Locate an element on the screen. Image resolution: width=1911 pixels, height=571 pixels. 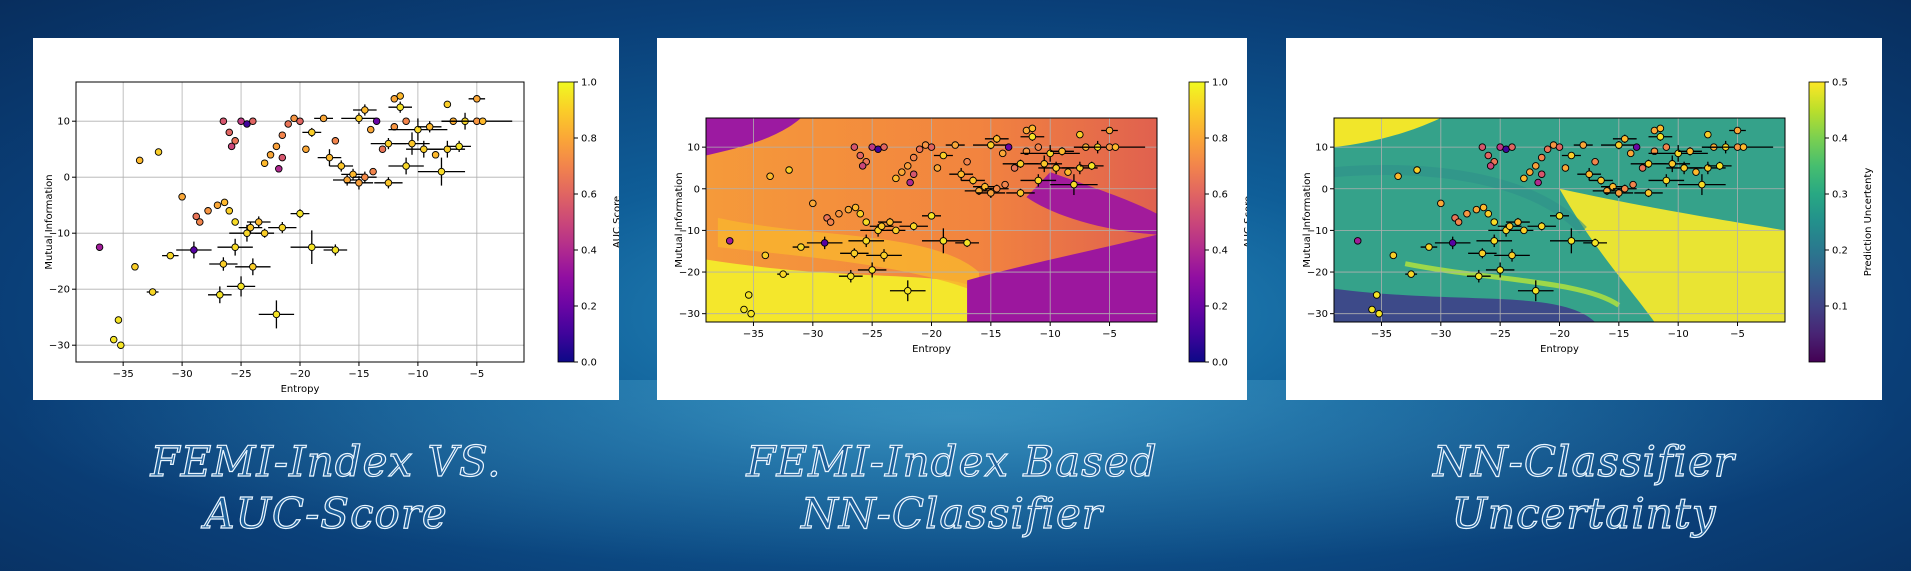
colorbar-tick-label: 0.4 is located at coordinates (1220, 251).